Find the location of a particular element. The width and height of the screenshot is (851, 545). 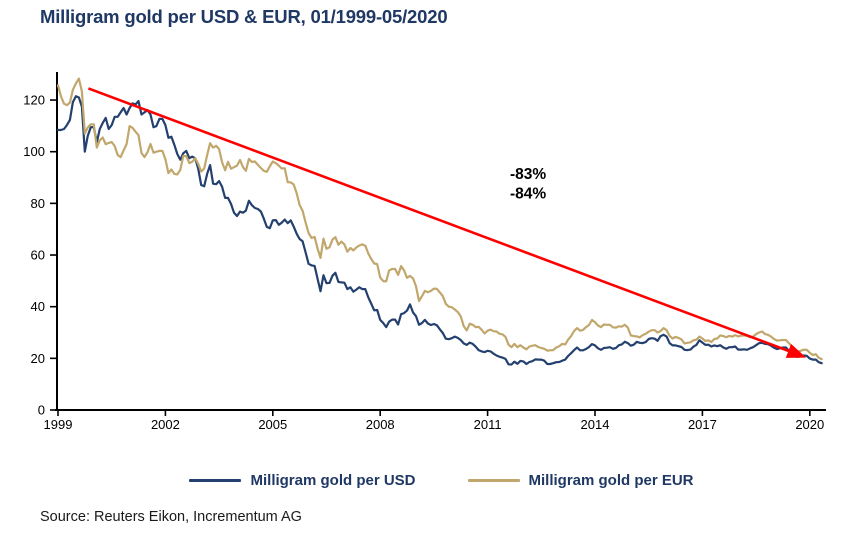

x-tick-label: 2017 is located at coordinates (702, 424).